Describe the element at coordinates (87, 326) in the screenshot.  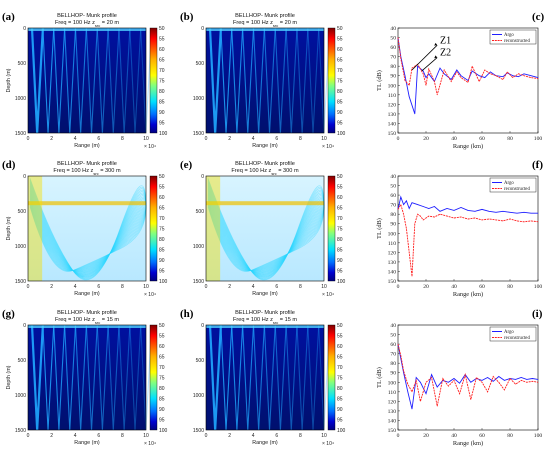
I see `surface-band` at that location.